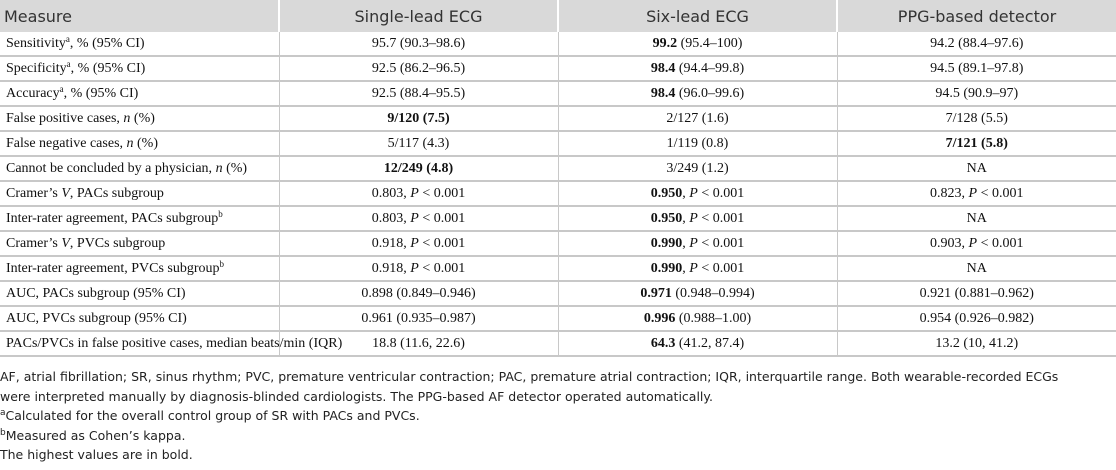 This screenshot has width=1116, height=470. I want to click on text-run: Cramer’s, so click(34, 193).